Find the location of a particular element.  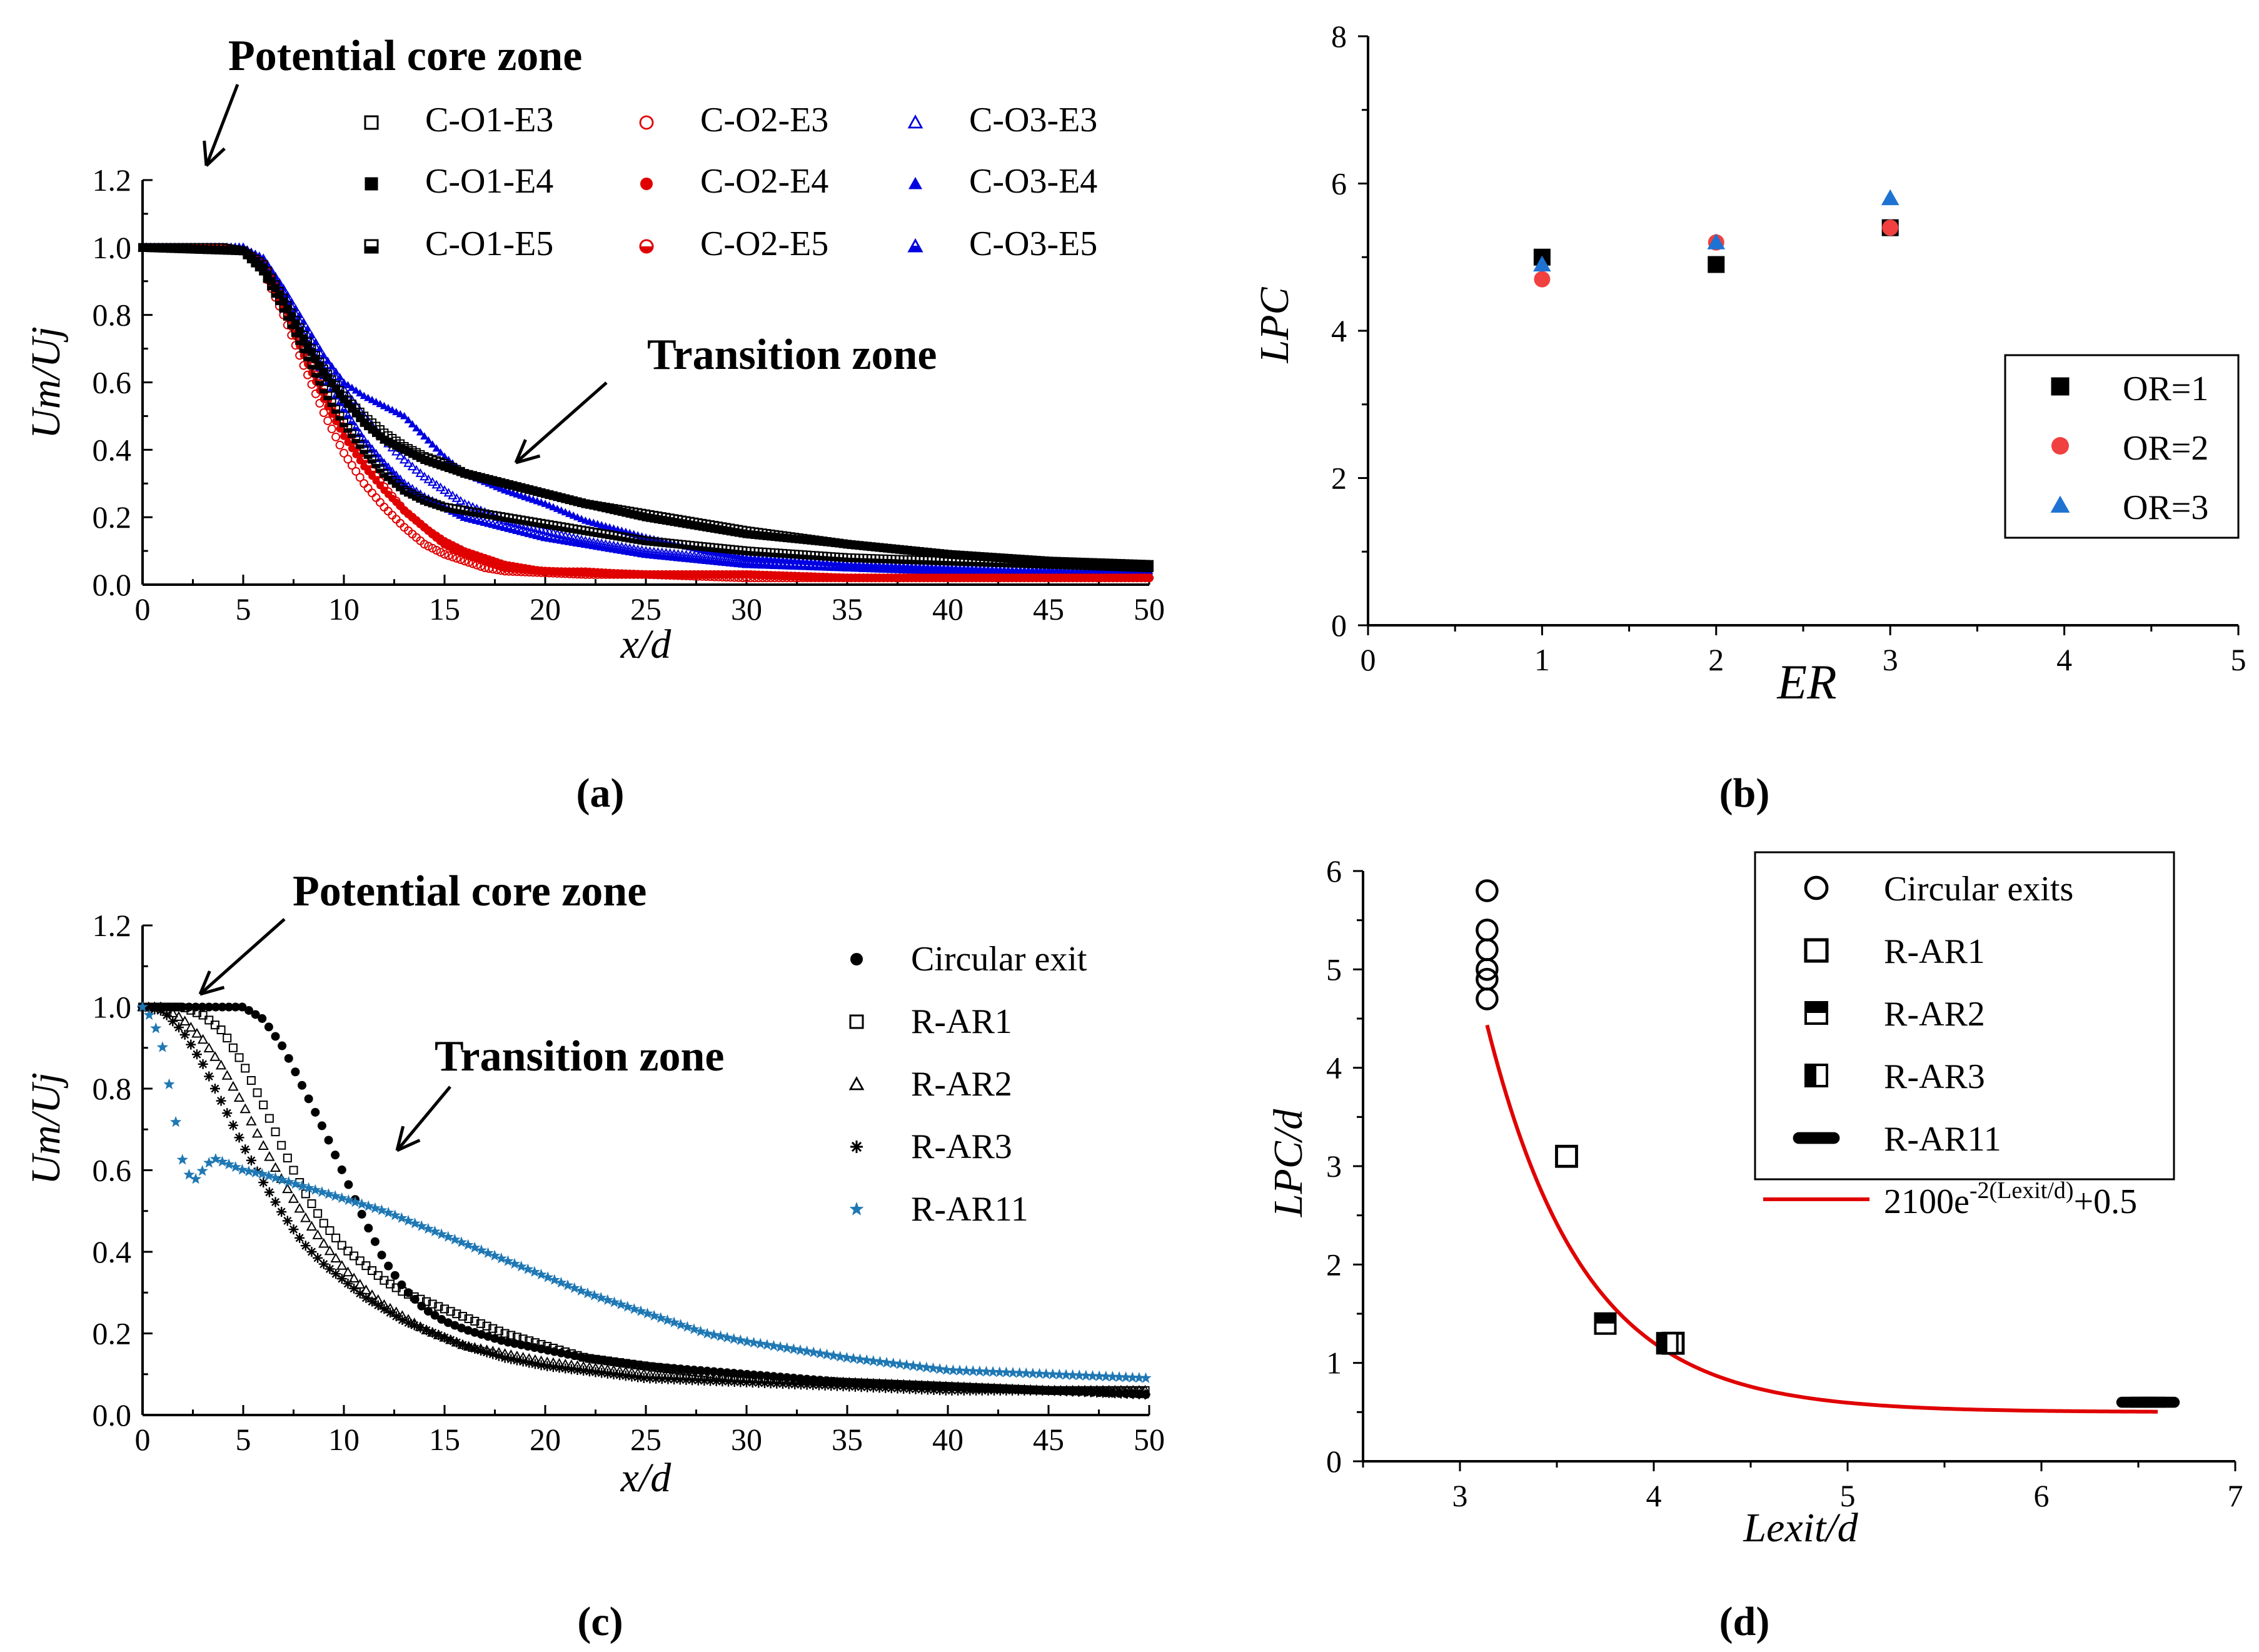

plot-area is located at coordinates (644, 1200).